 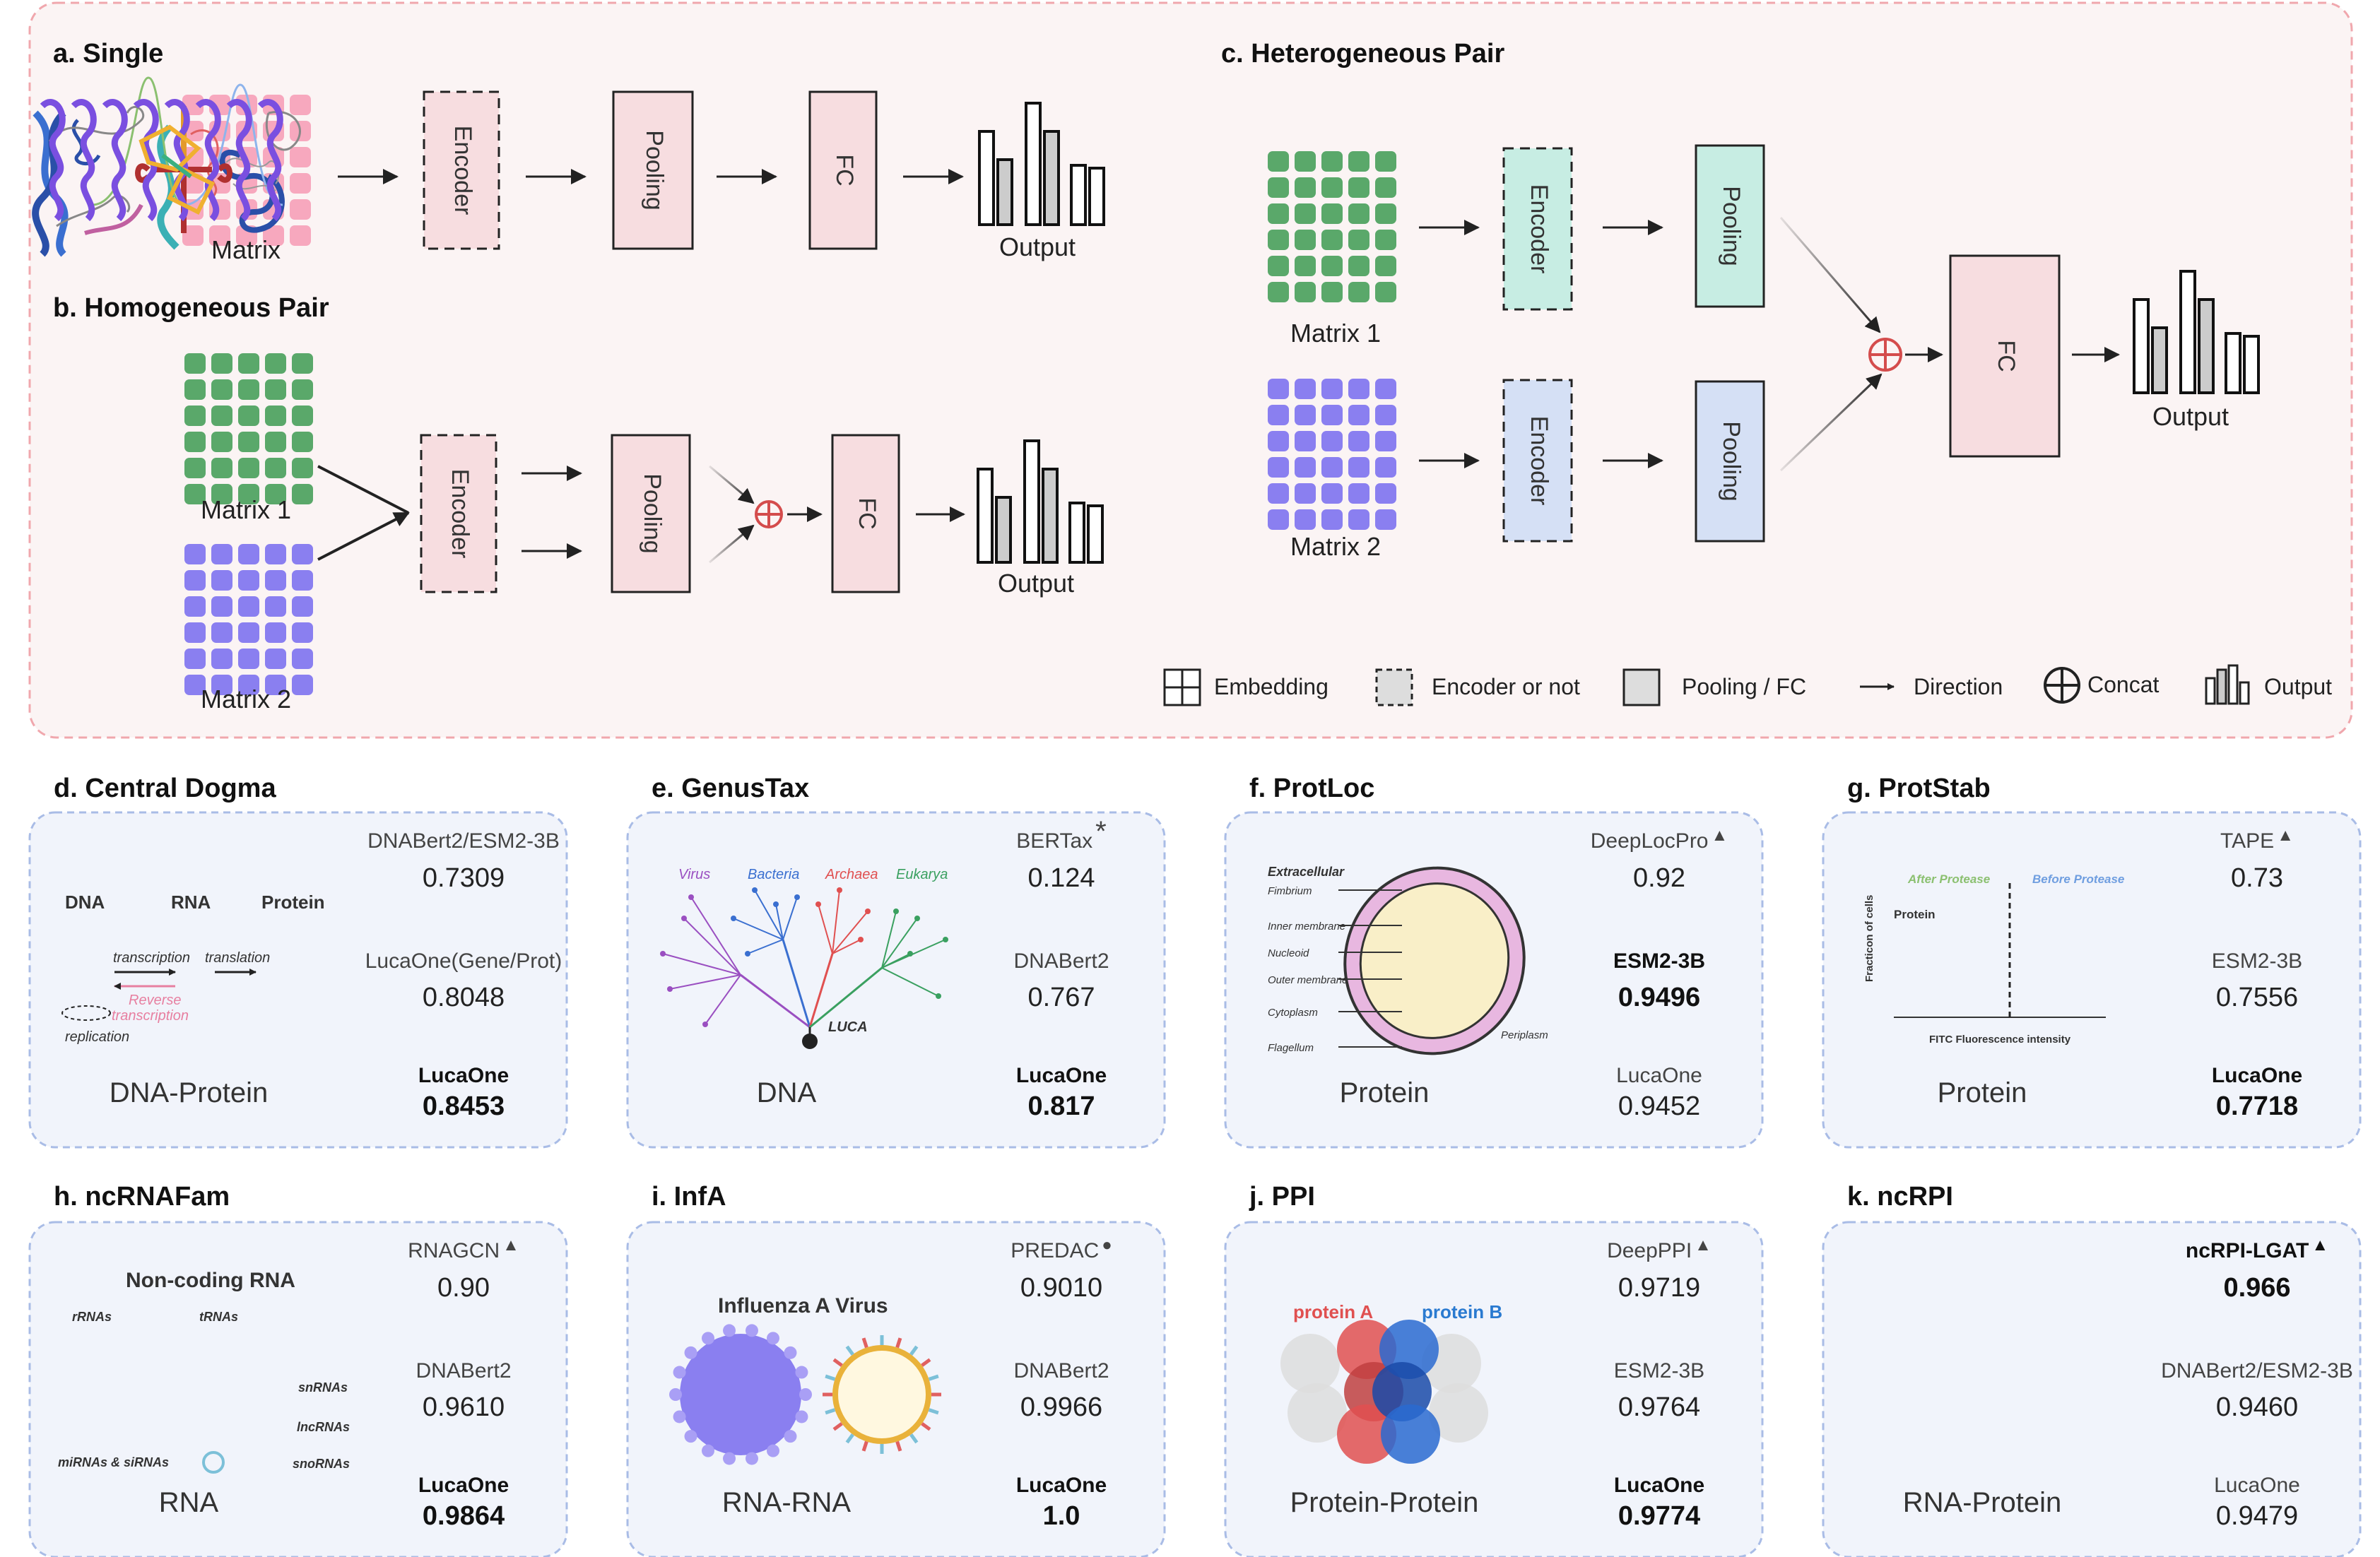 What do you see at coordinates (363, 489) in the screenshot?
I see `arrow-b-merge1` at bounding box center [363, 489].